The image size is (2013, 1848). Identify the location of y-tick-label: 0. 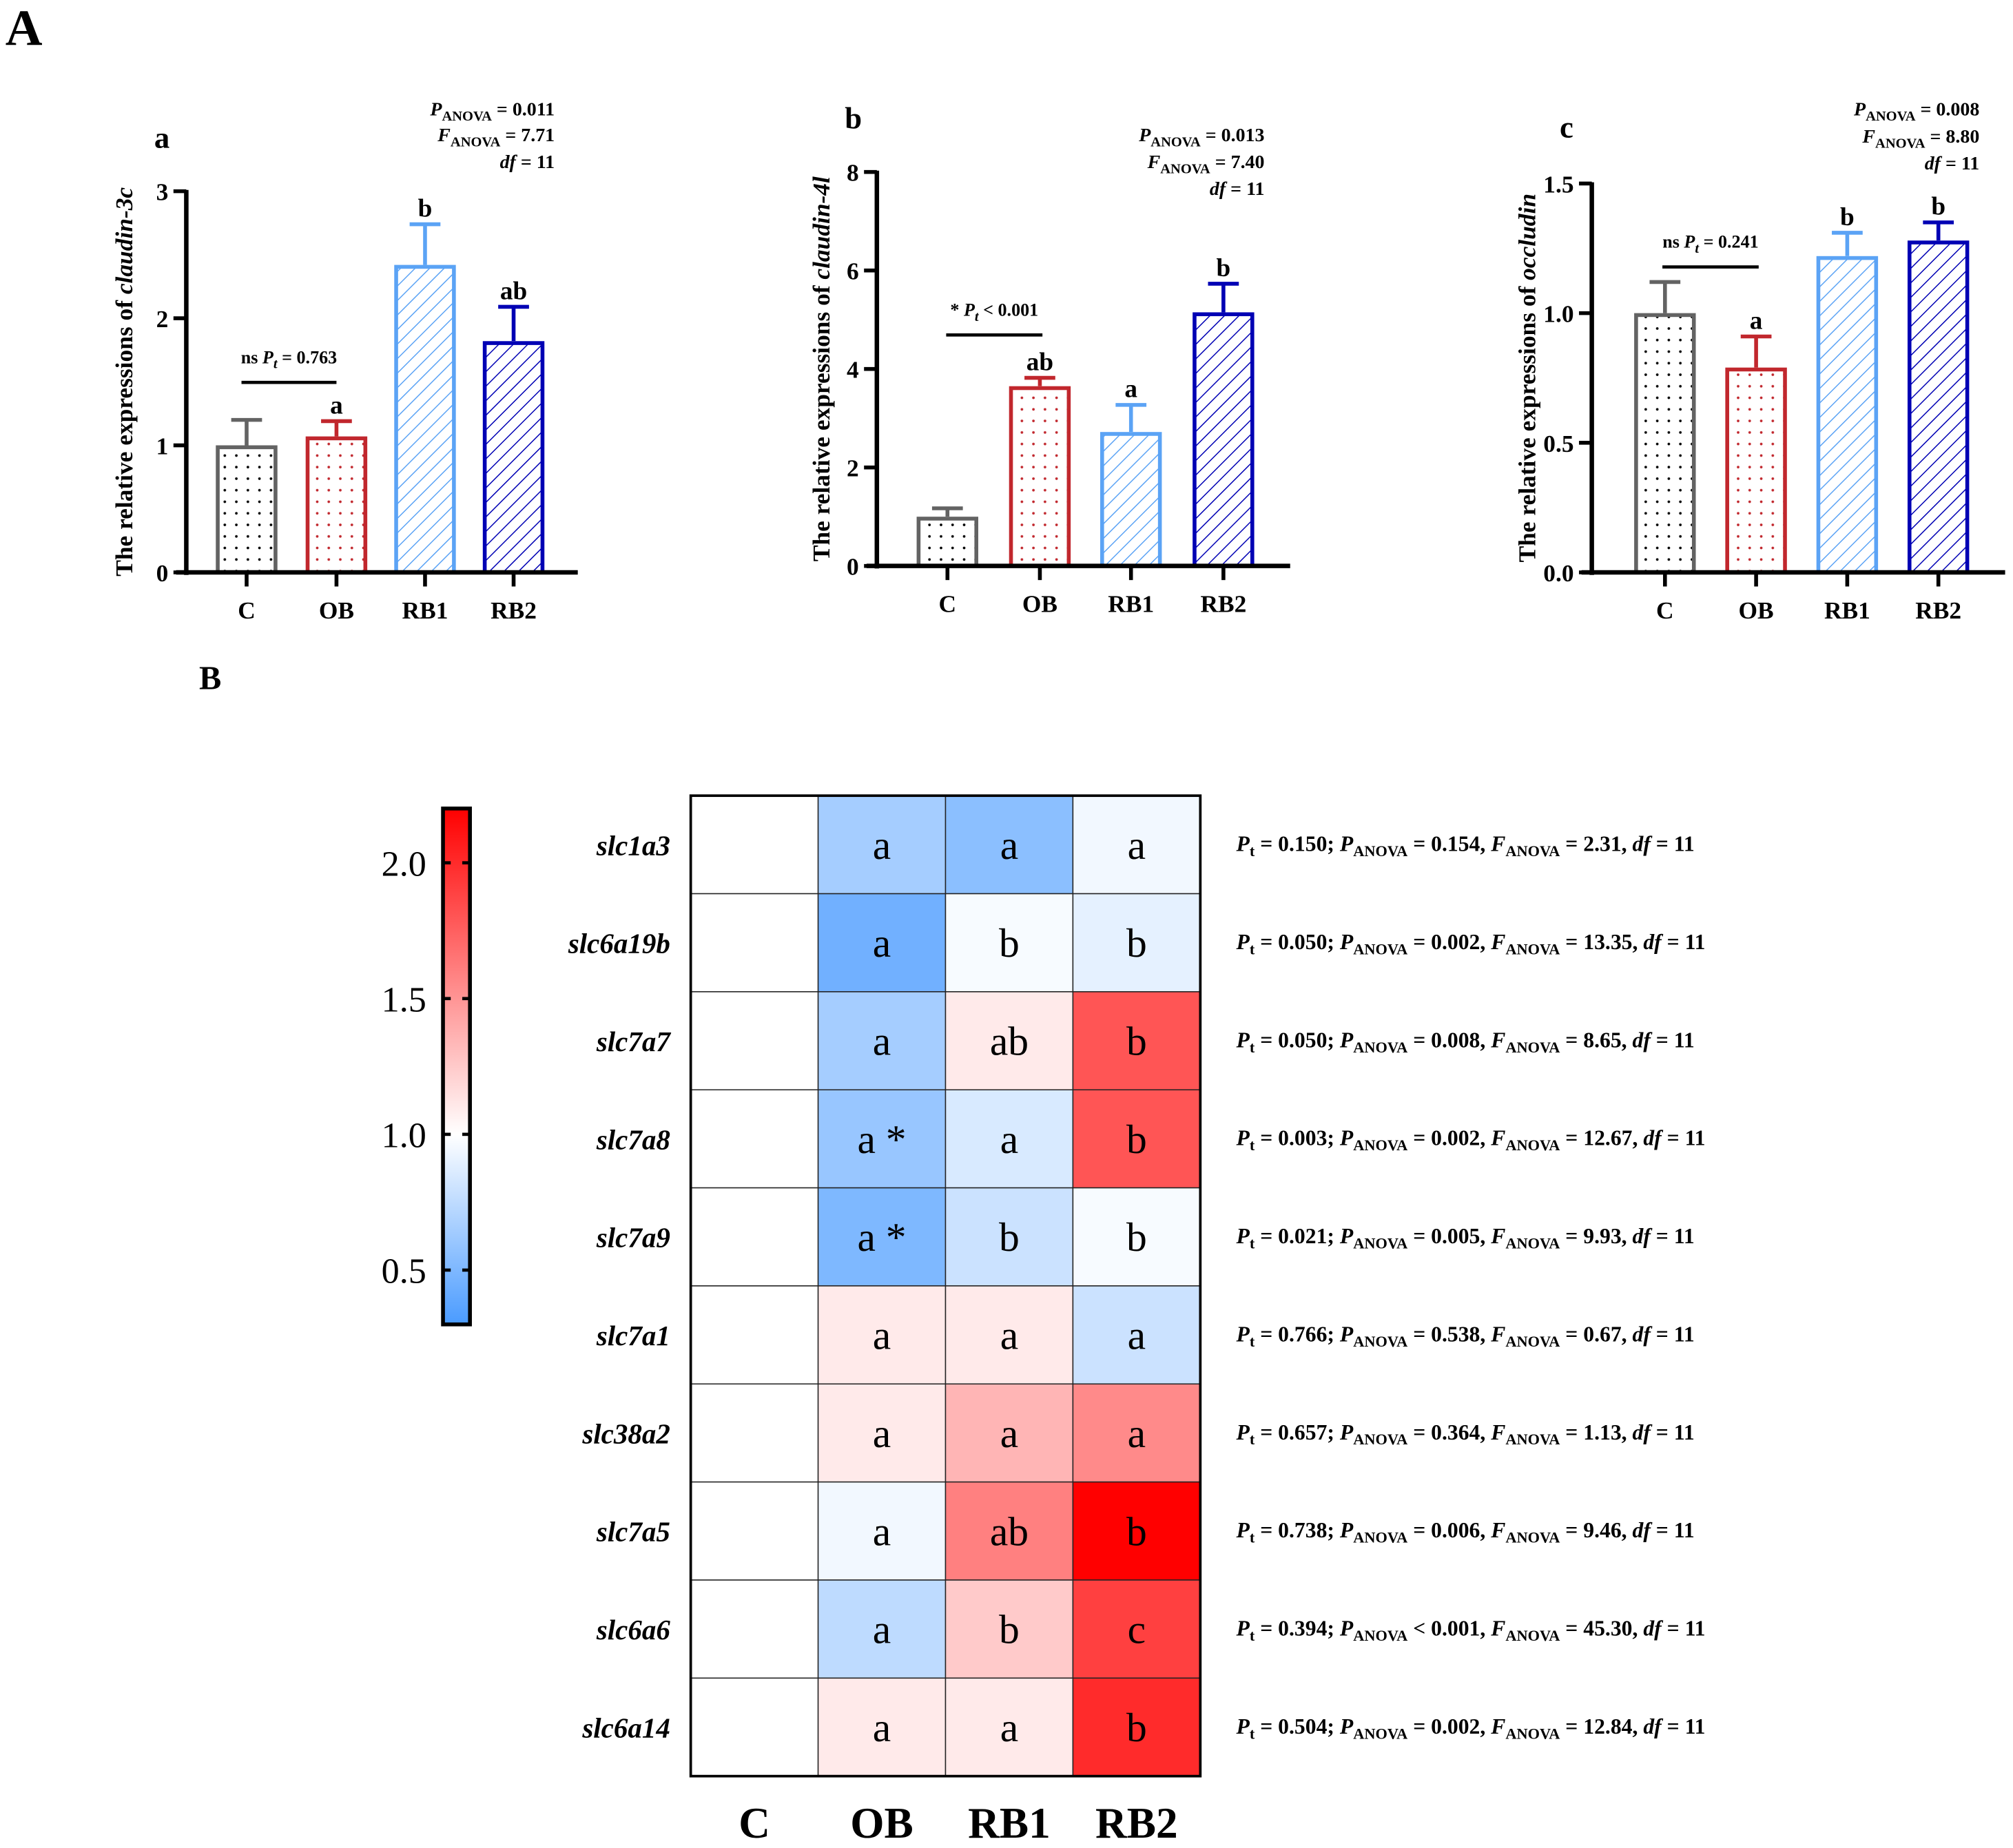
(853, 567).